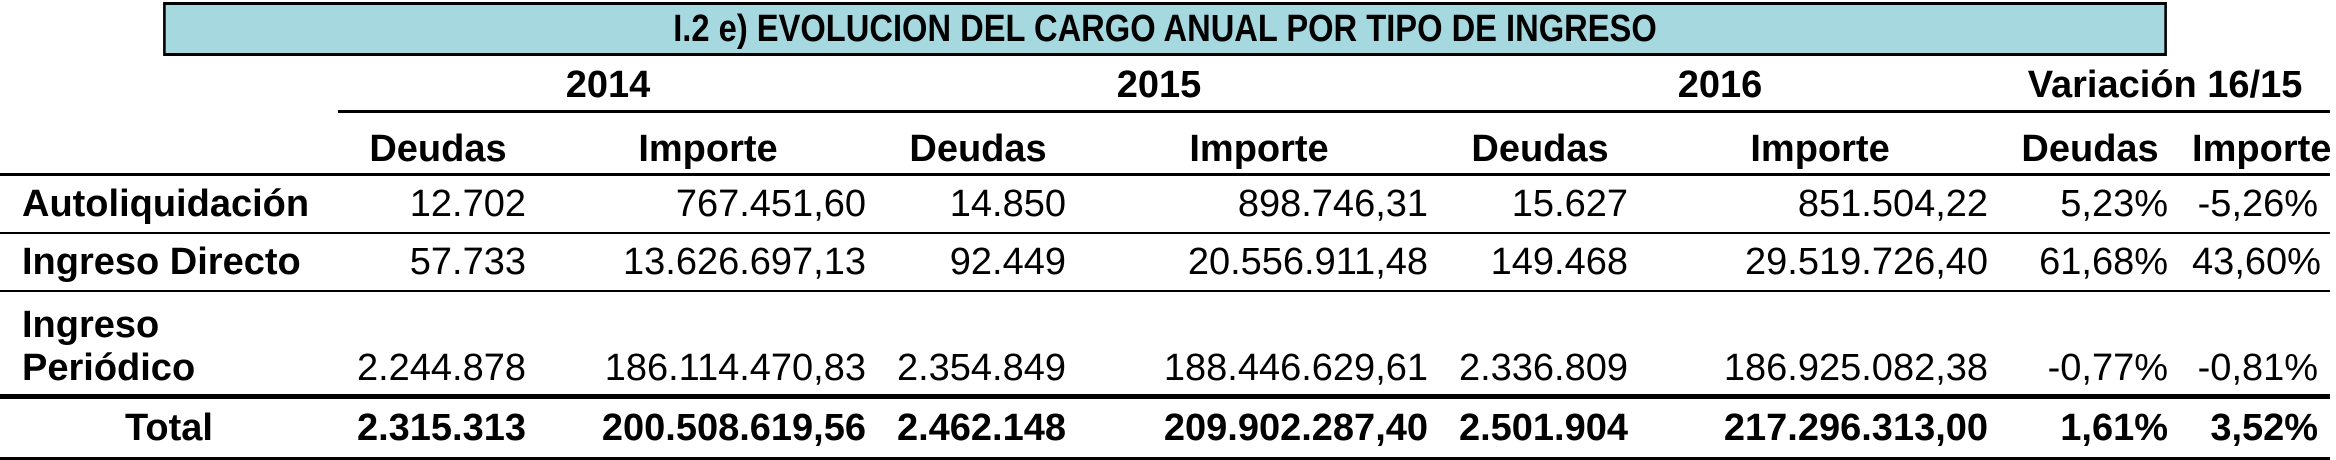 Image resolution: width=2336 pixels, height=460 pixels. I want to click on total-value: 200.508.619,56, so click(708, 427).